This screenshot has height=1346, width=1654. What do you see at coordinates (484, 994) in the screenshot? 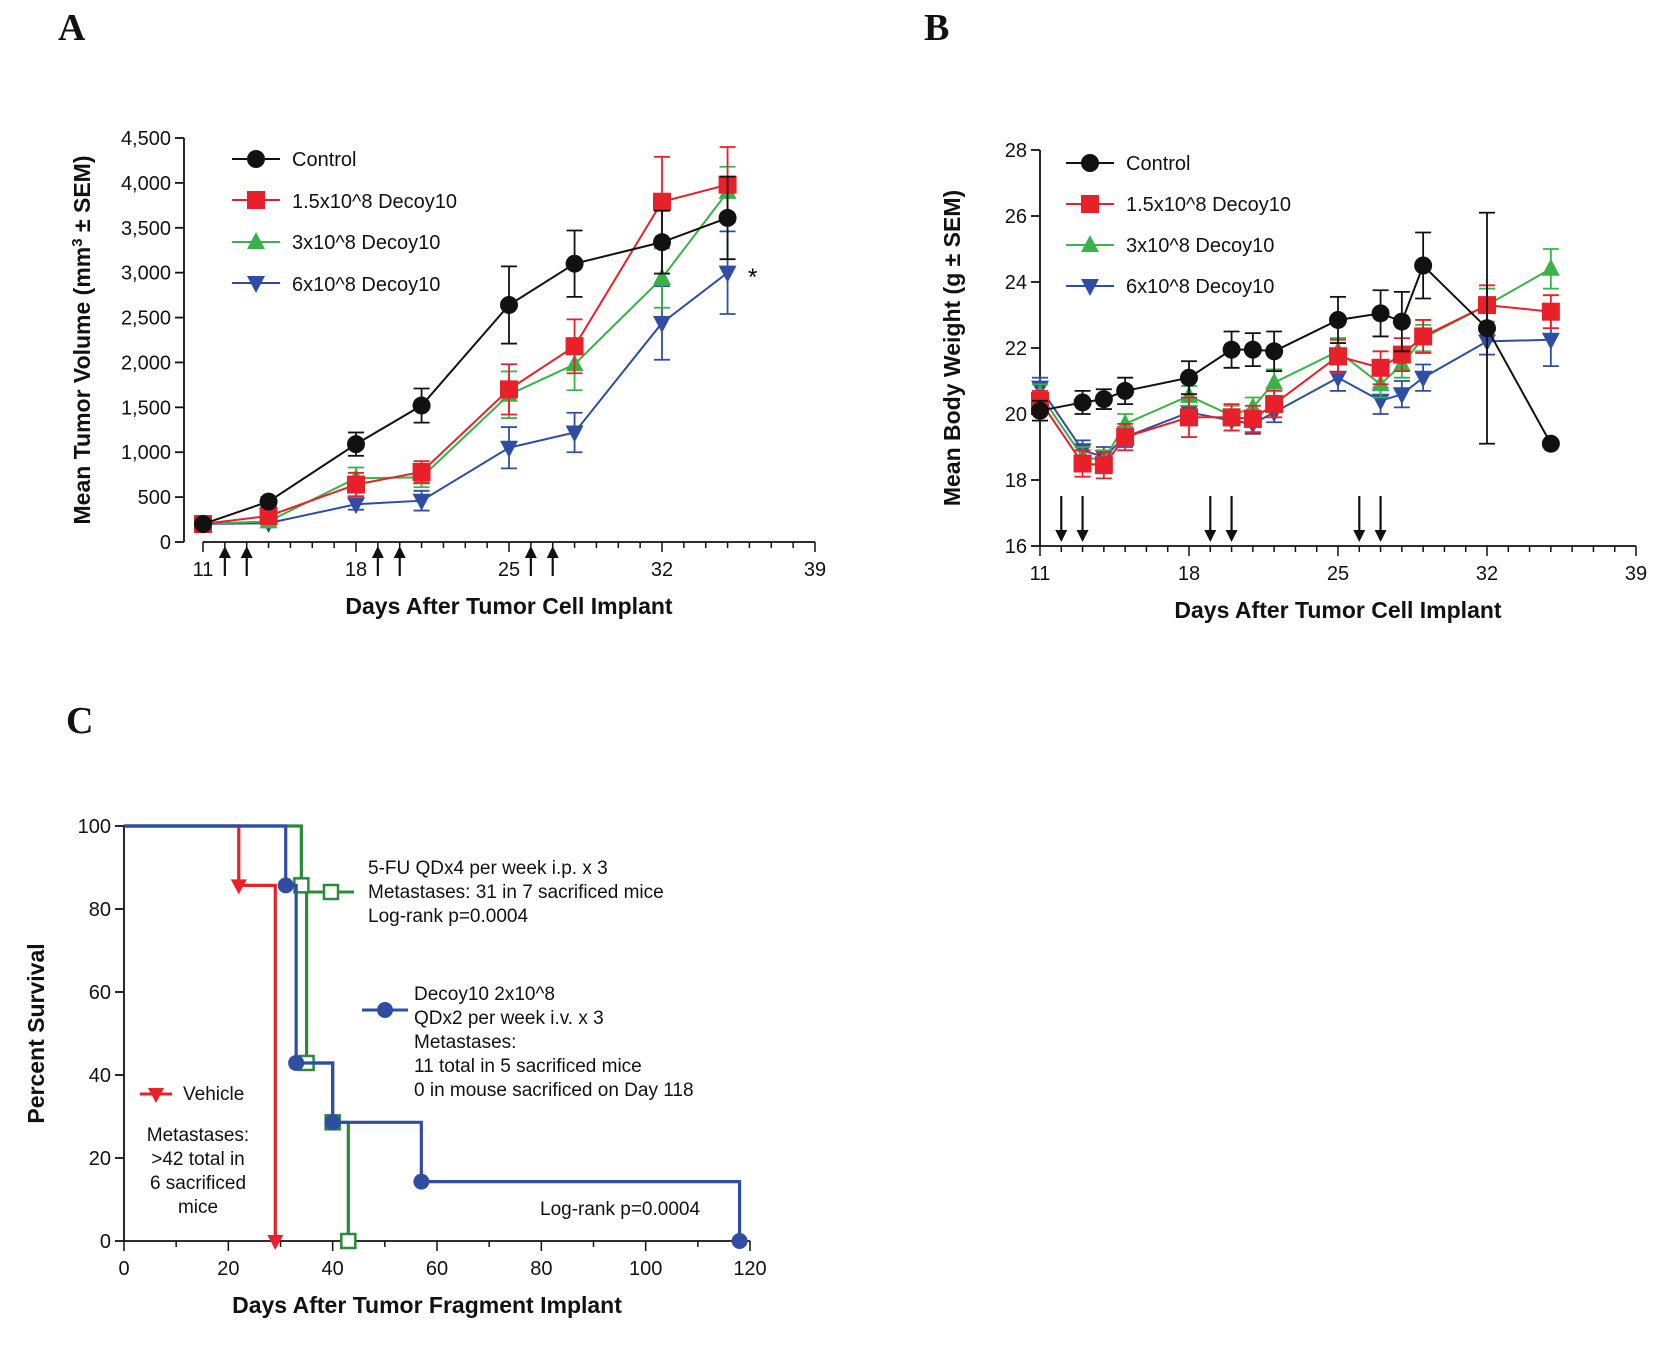
I see `decoy-line-1: Decoy10 2x10^8` at bounding box center [484, 994].